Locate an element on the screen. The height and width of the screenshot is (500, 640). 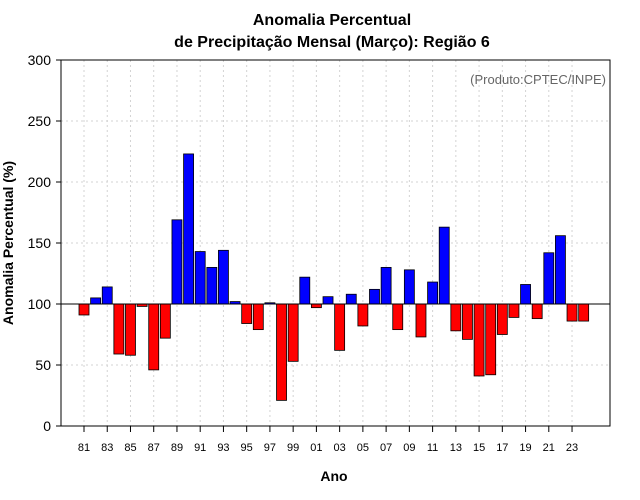
y-axis: 0 50 100 150 200 250 300 is located at coordinates (44, 243).